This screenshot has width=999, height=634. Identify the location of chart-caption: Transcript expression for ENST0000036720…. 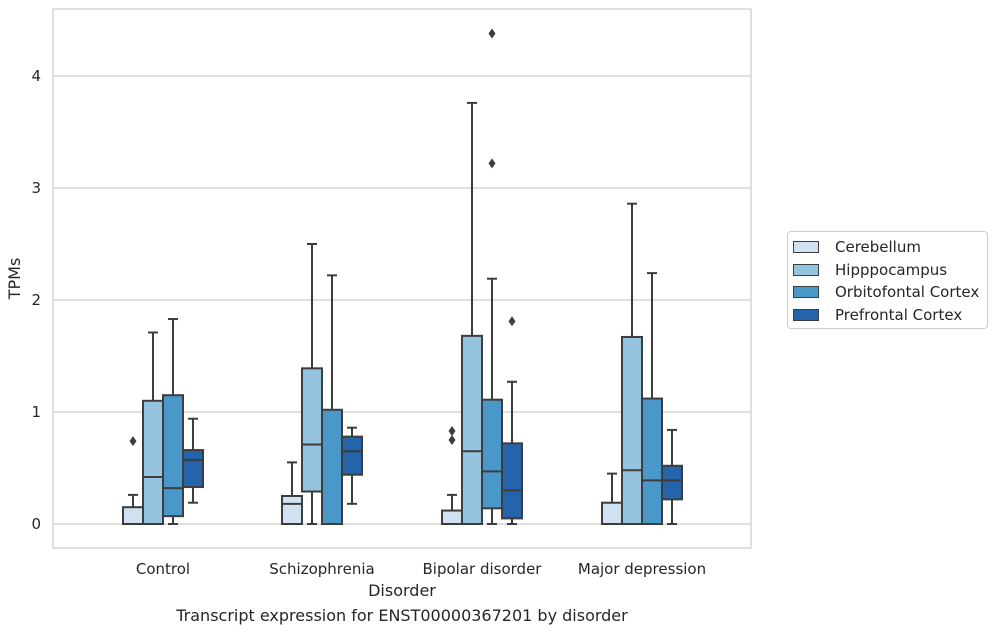
(402, 615).